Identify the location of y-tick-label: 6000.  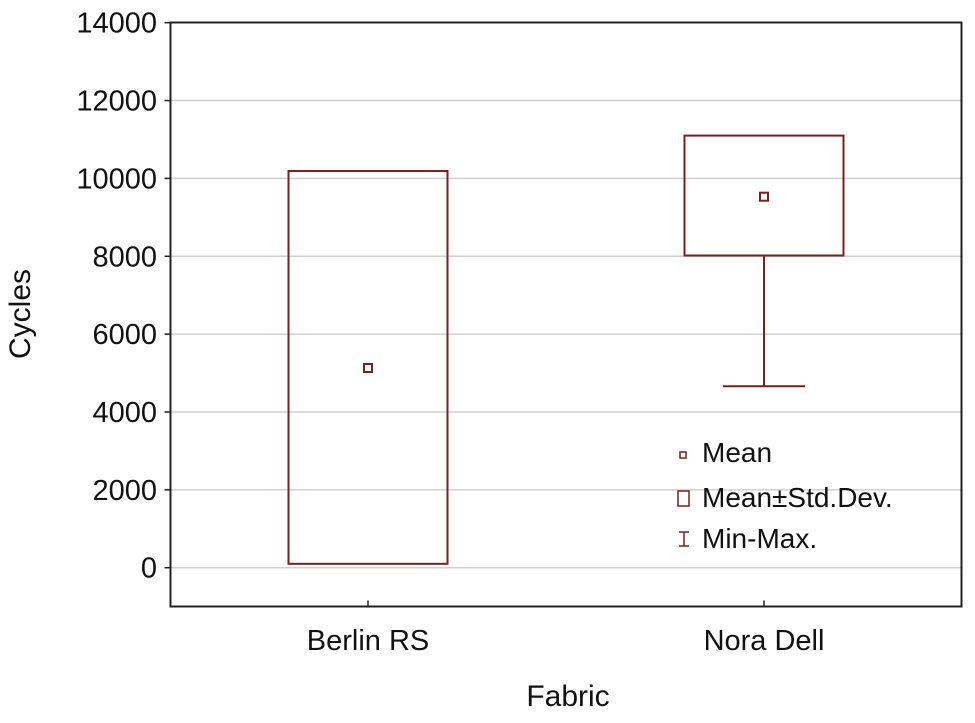
(124, 335).